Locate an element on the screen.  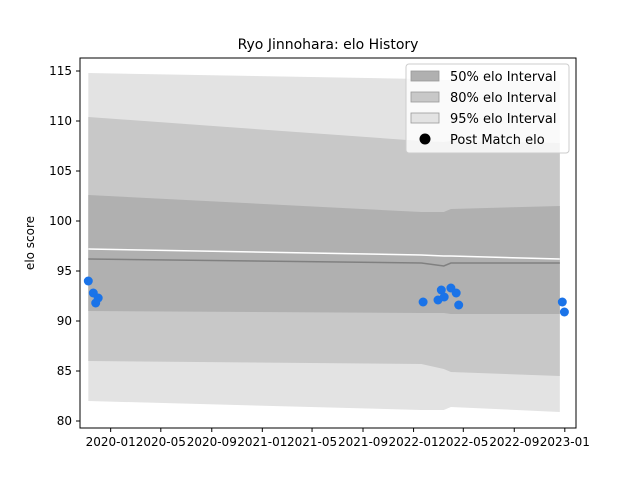
x-tick-label: 2020-05 is located at coordinates (161, 442).